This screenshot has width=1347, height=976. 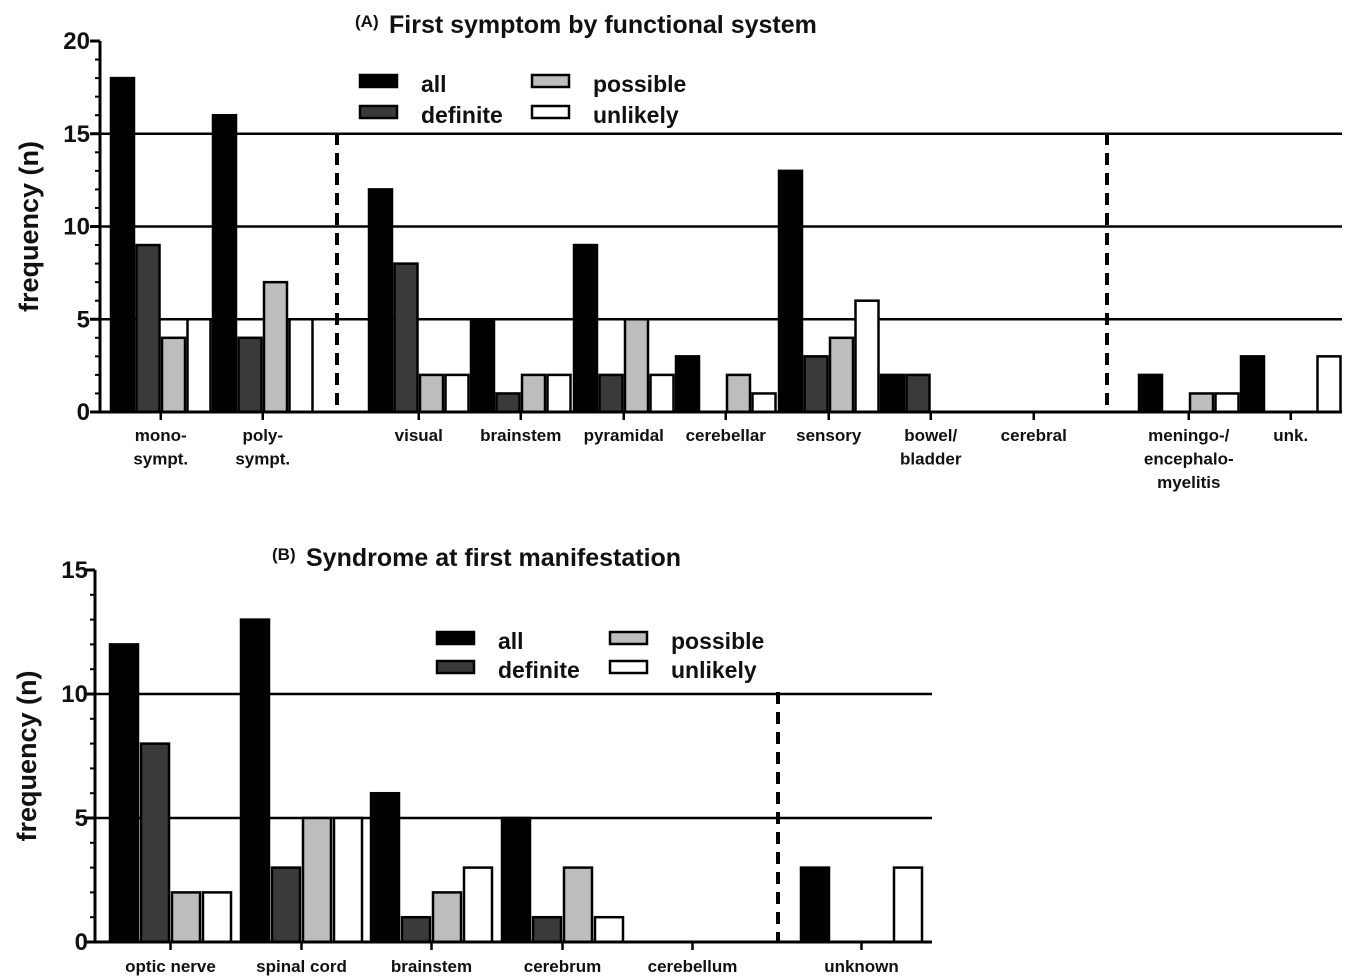 I want to click on x-tick-label: bladder, so click(x=931, y=459).